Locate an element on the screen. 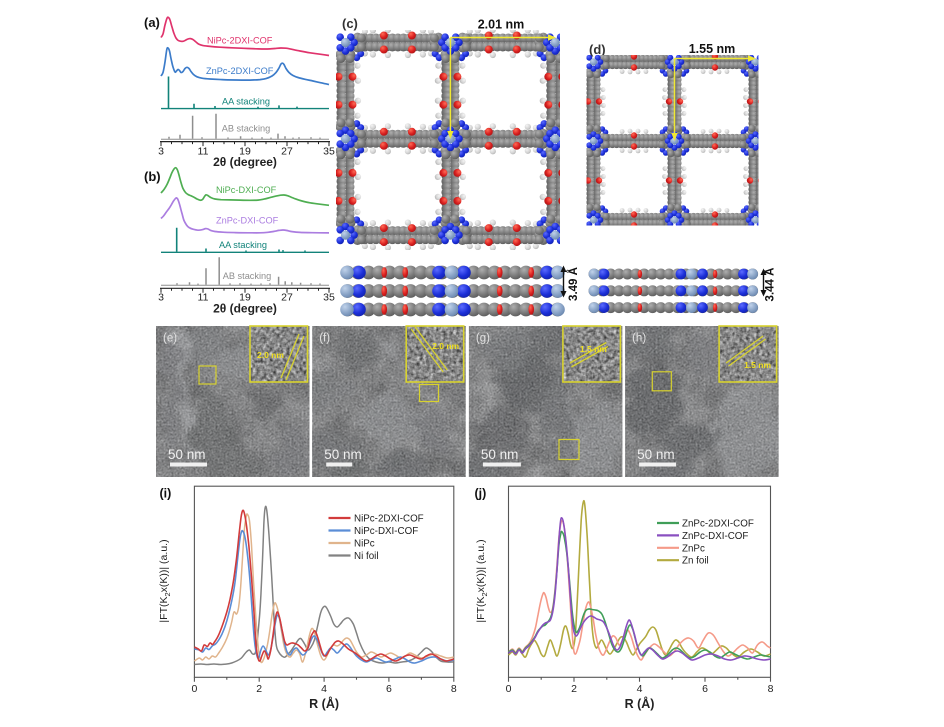  svg-text: (e) is located at coordinates (170, 339).